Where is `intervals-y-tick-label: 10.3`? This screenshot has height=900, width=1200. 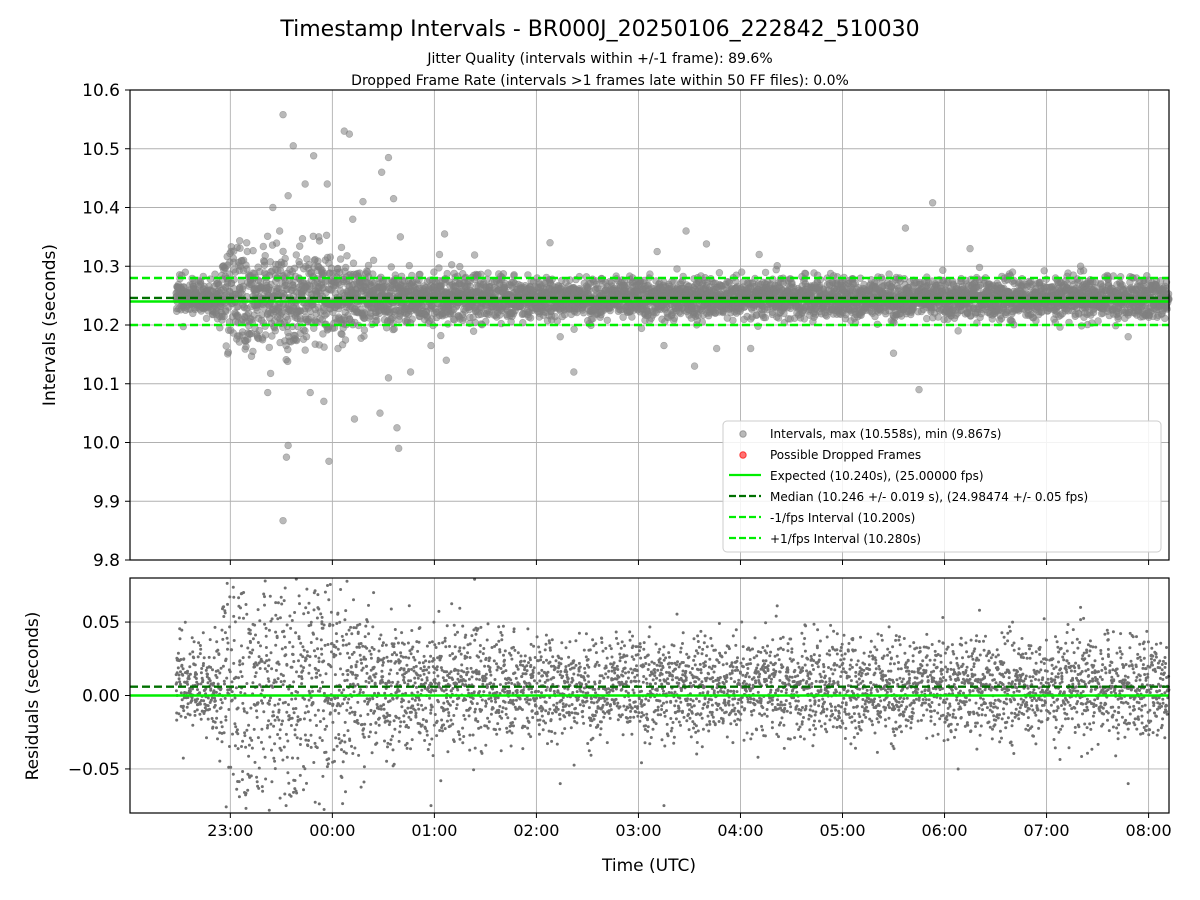
intervals-y-tick-label: 10.3 is located at coordinates (101, 267).